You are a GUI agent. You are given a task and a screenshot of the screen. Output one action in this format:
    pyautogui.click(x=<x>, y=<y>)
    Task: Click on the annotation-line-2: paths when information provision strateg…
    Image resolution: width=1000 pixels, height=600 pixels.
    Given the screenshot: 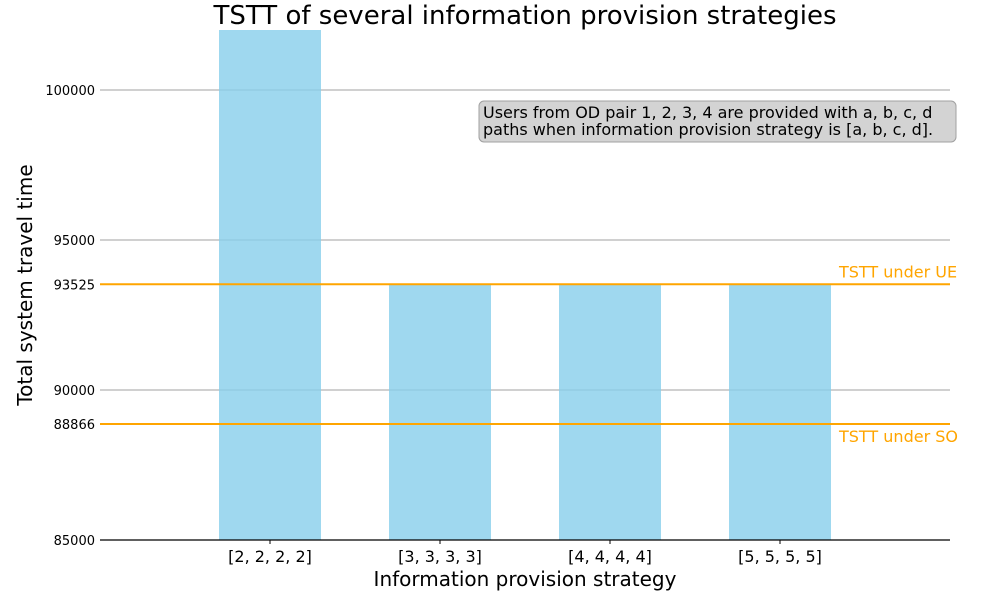 What is the action you would take?
    pyautogui.click(x=708, y=129)
    